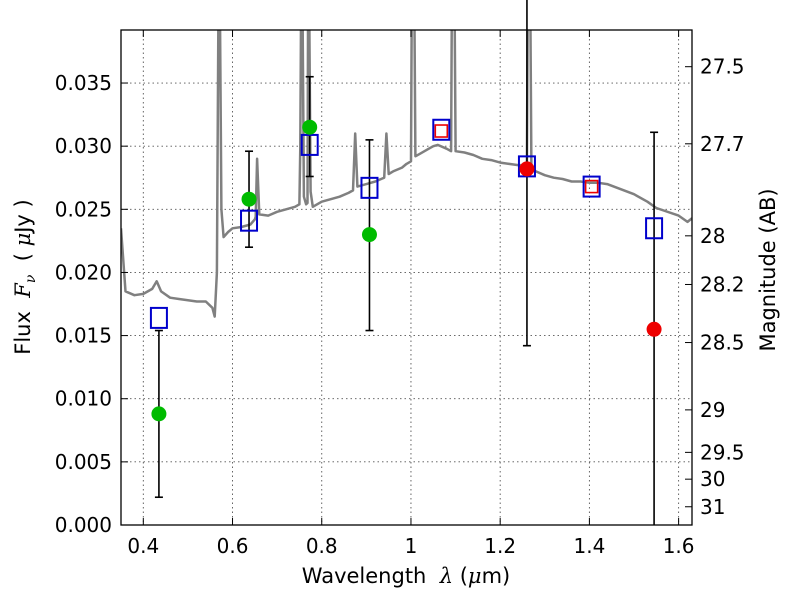 This screenshot has width=800, height=600. I want to click on magnitude-axis-label: Magnitude (AB), so click(768, 269).